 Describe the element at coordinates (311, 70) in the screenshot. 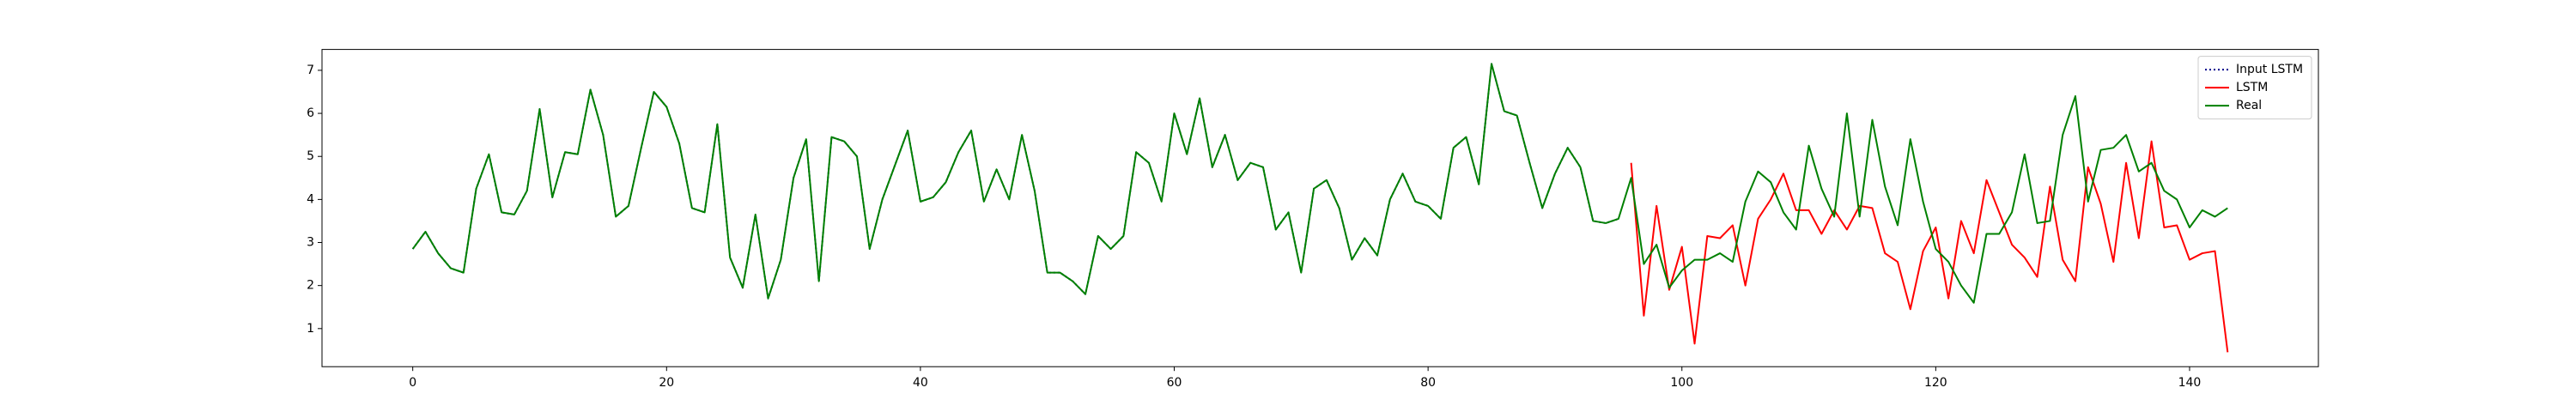

I see `y-tick-label: 7` at that location.